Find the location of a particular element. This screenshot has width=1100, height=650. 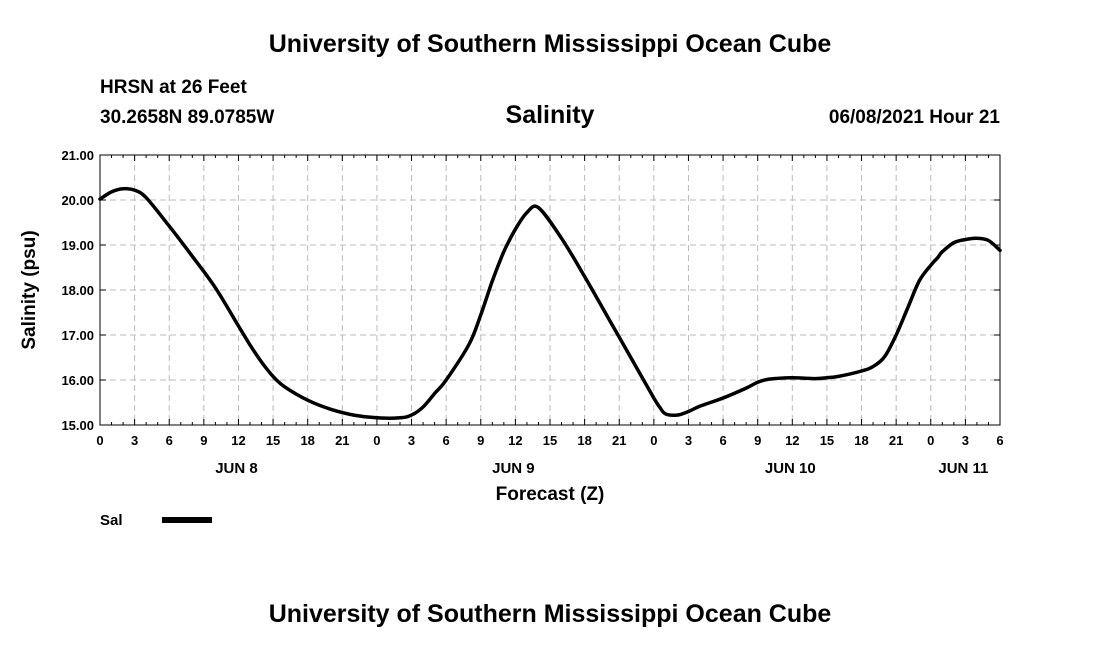

y-tick-label: 16.00 is located at coordinates (77, 380).